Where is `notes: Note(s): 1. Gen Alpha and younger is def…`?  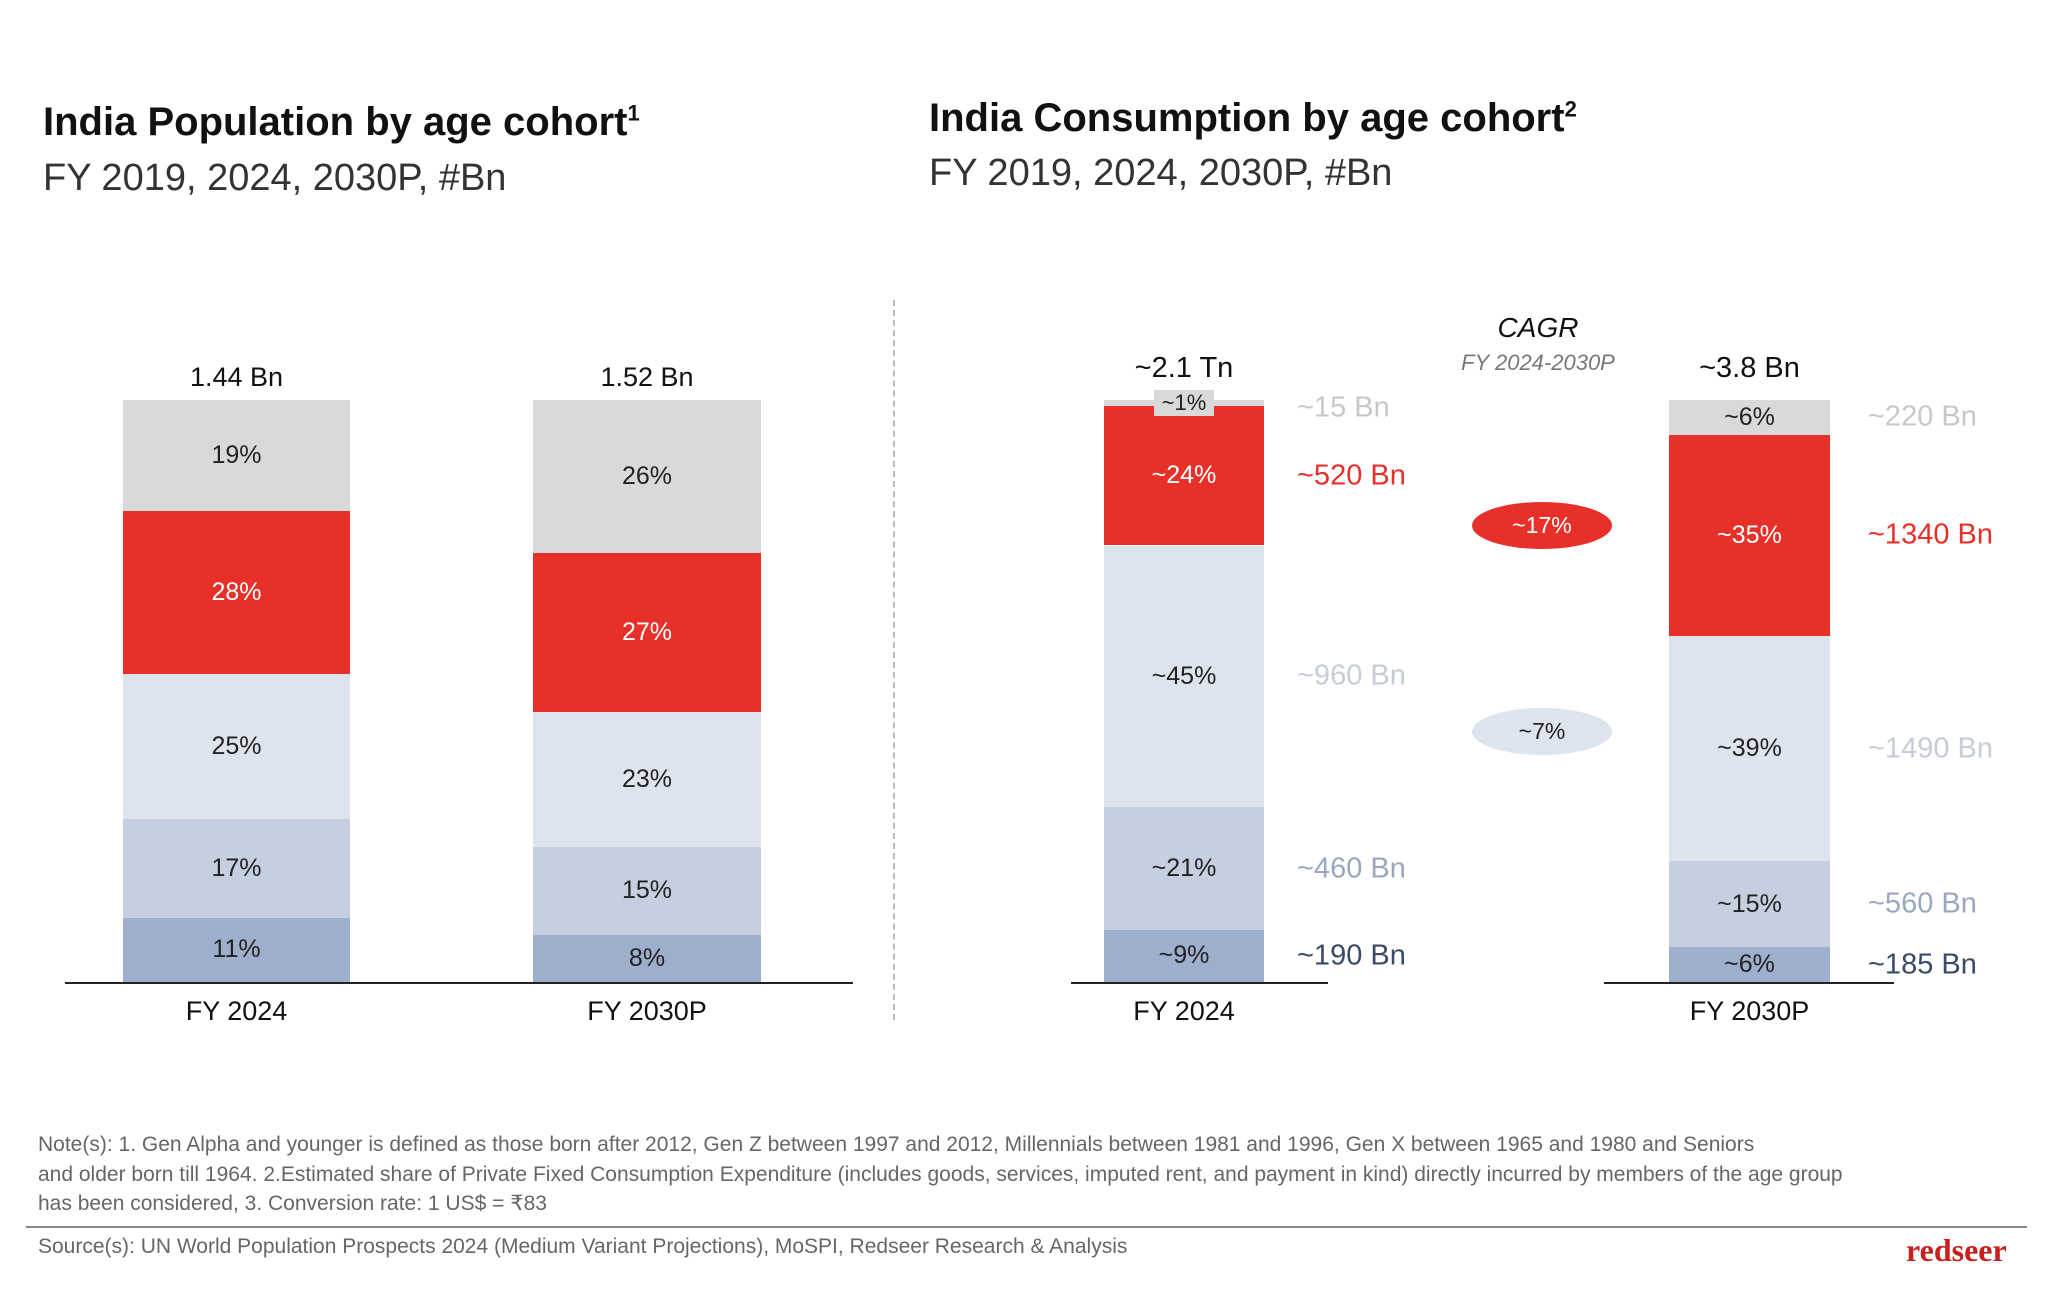
notes: Note(s): 1. Gen Alpha and younger is def… is located at coordinates (940, 1174).